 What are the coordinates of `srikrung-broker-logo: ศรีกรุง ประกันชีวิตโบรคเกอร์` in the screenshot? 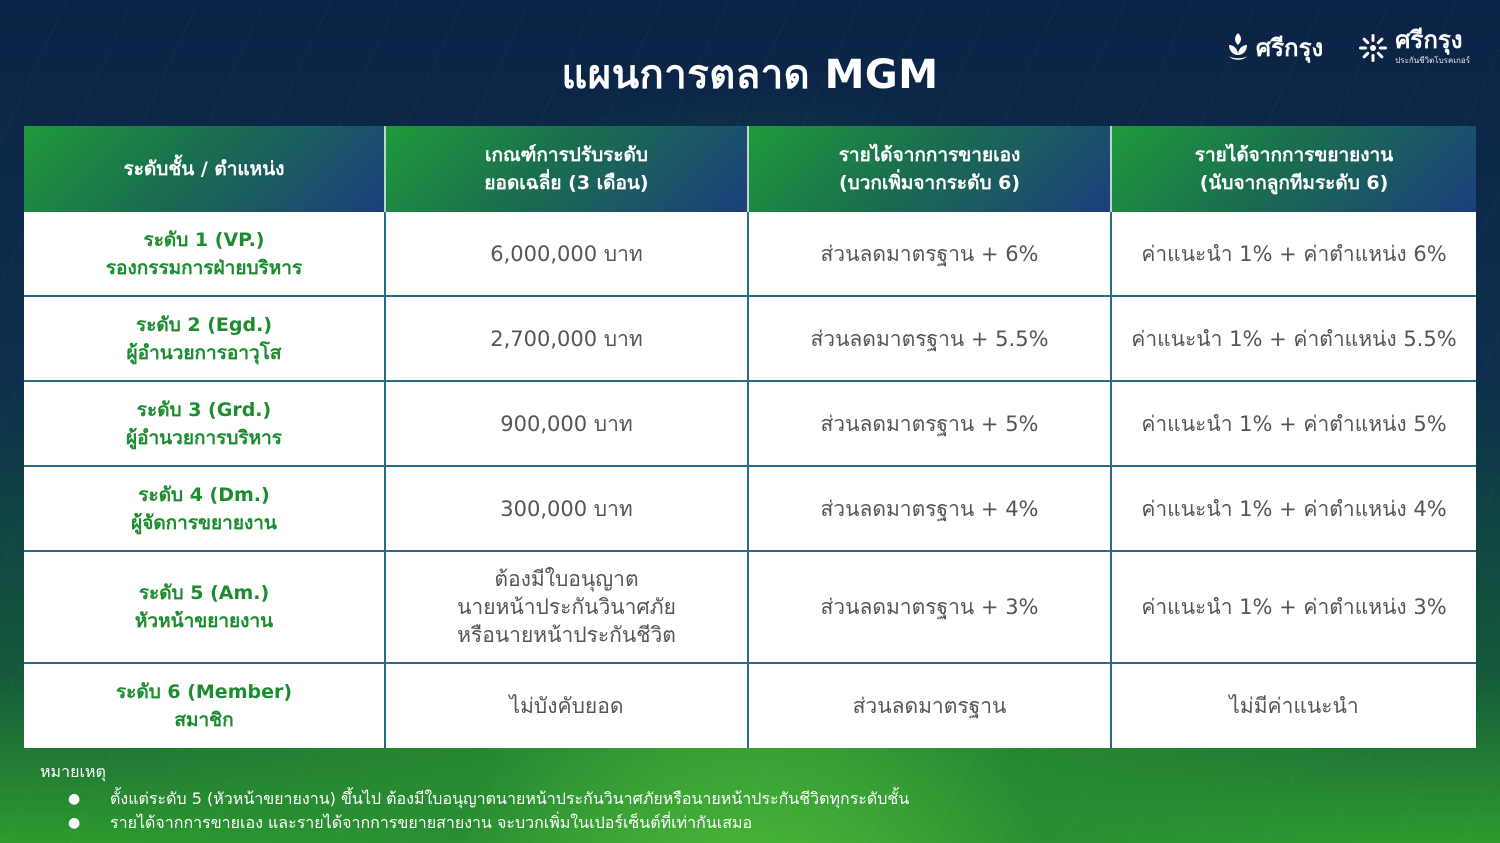 It's located at (1413, 47).